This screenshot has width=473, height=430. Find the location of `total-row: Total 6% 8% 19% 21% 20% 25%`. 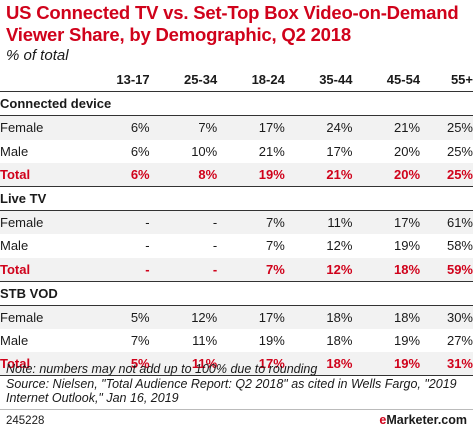

total-row: Total 6% 8% 19% 21% 20% 25% is located at coordinates (236, 174).